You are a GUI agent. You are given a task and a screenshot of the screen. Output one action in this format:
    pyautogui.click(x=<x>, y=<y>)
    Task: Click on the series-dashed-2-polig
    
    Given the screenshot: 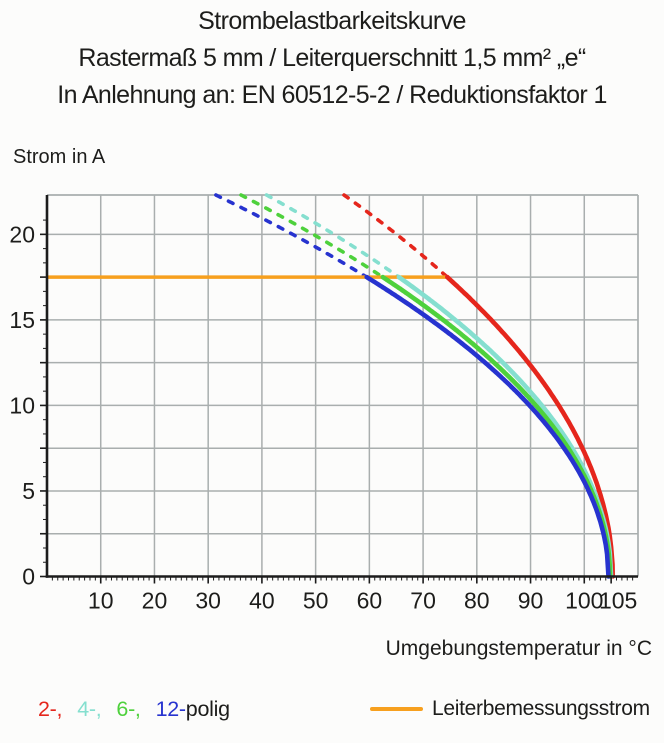 What is the action you would take?
    pyautogui.click(x=396, y=236)
    